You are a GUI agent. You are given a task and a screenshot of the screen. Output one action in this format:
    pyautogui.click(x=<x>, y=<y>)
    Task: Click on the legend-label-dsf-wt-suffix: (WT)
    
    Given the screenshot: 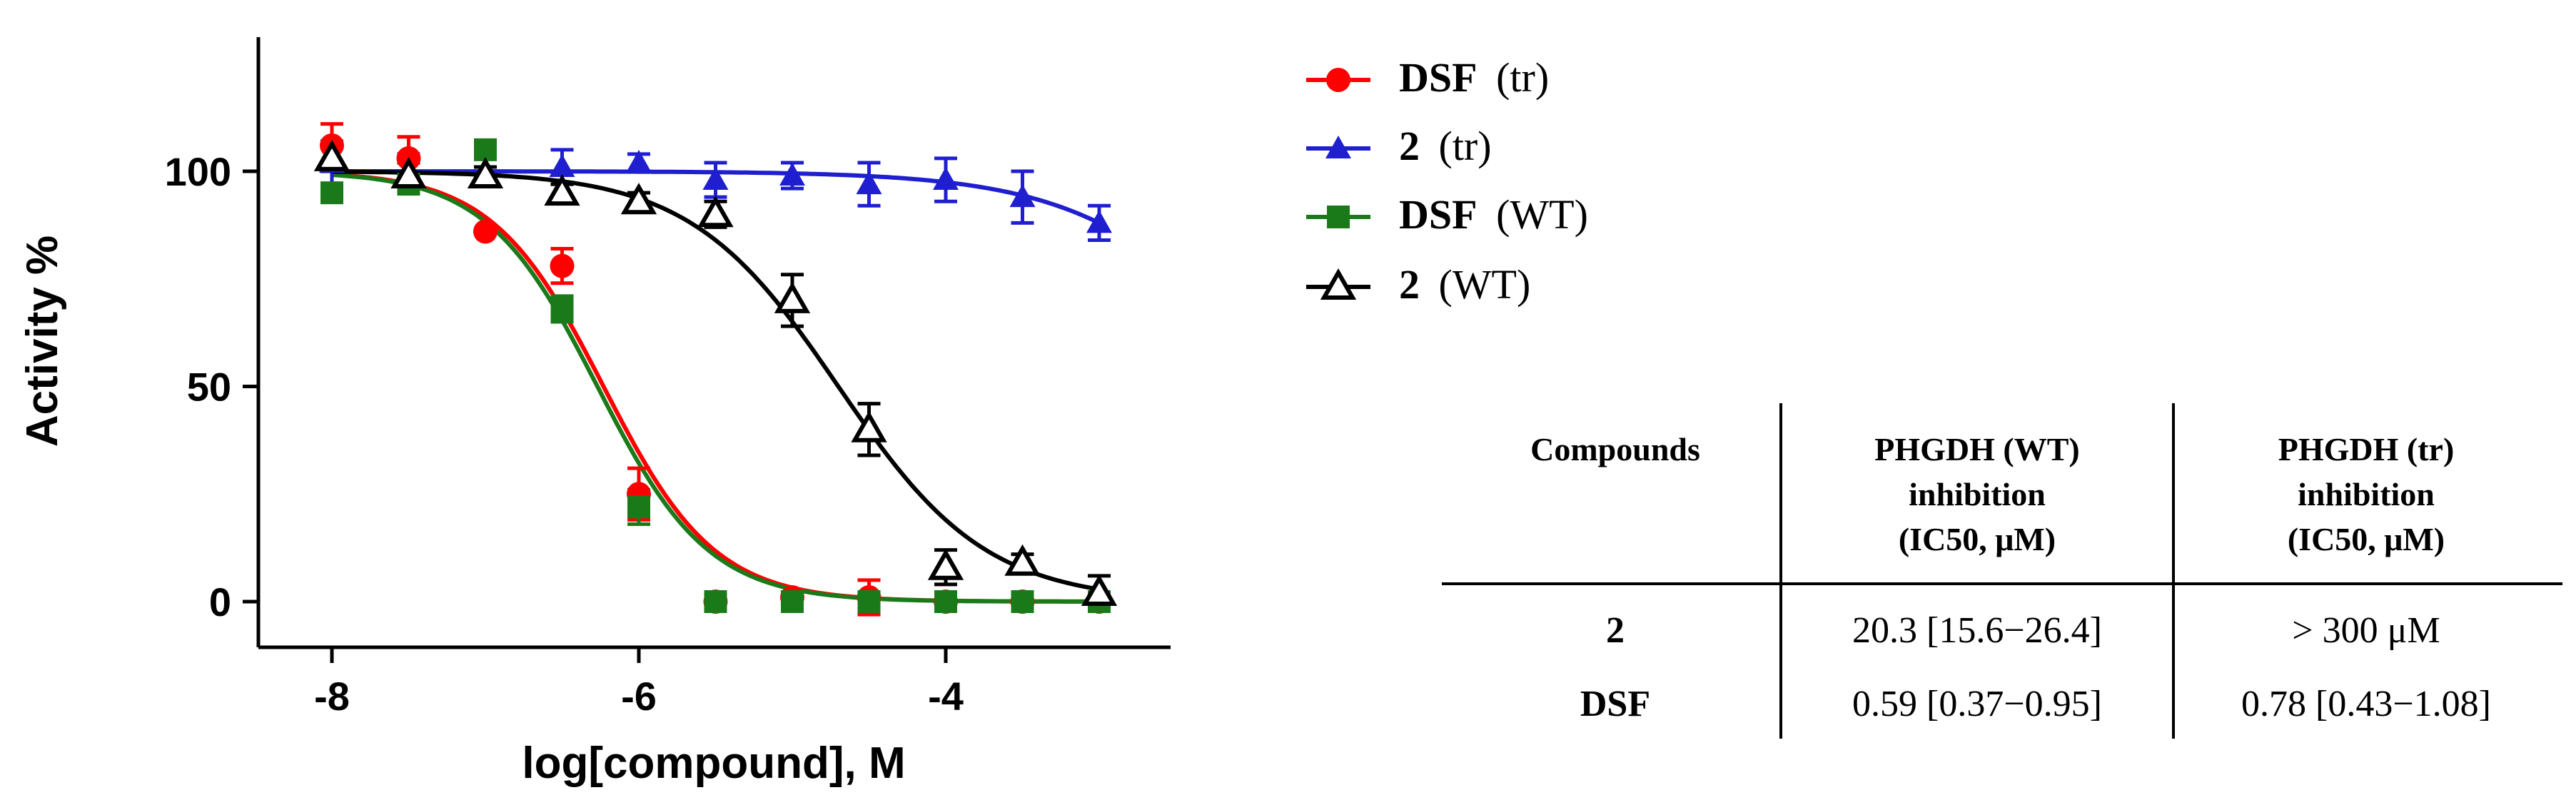 What is the action you would take?
    pyautogui.click(x=1542, y=215)
    